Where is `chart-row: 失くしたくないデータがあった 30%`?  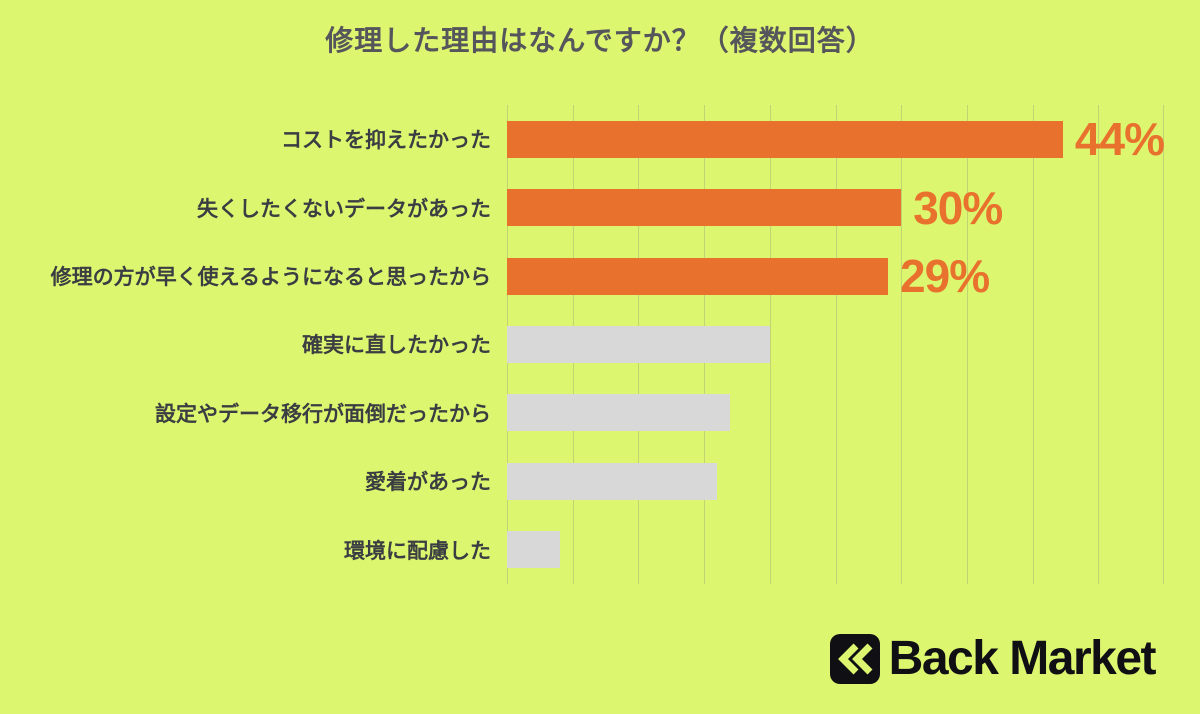
chart-row: 失くしたくないデータがあった 30% is located at coordinates (680, 207).